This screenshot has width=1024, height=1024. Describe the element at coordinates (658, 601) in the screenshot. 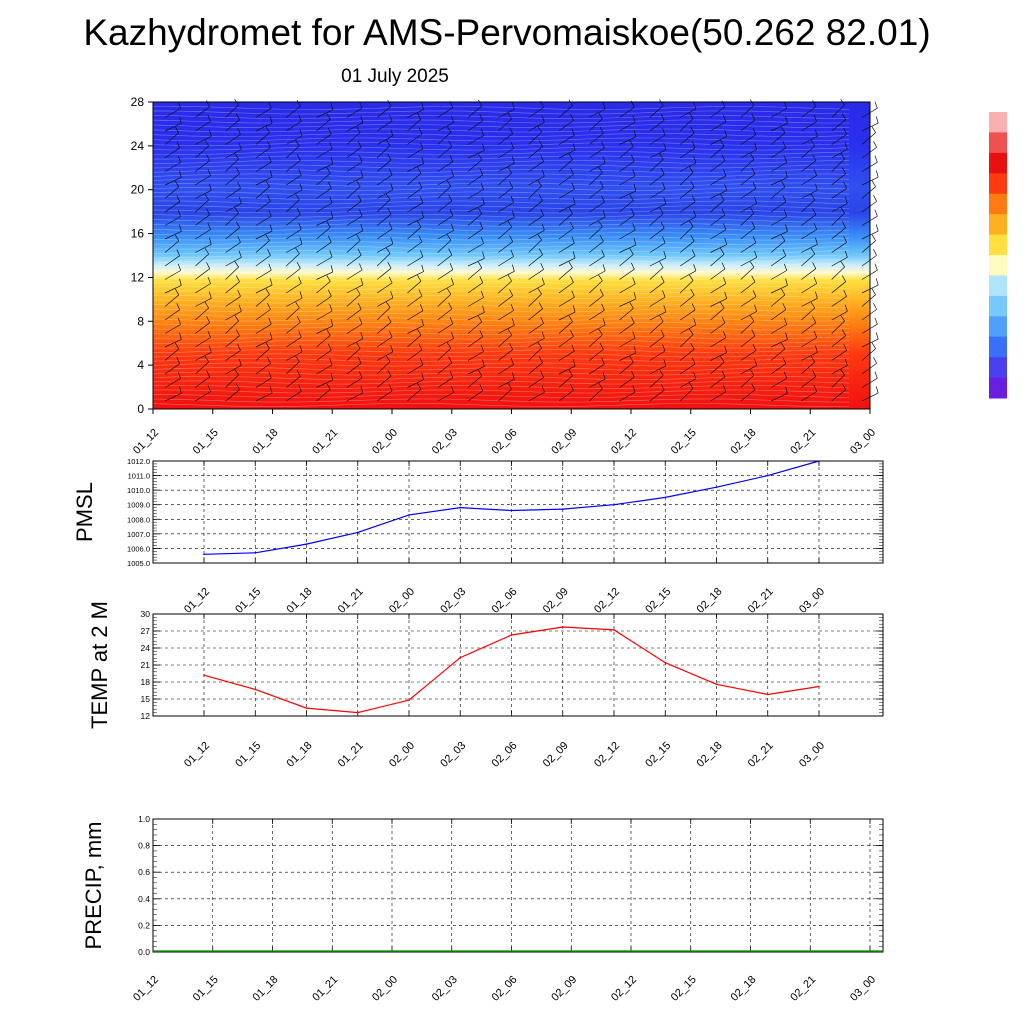

I see `x-tick-label: 02_15` at that location.